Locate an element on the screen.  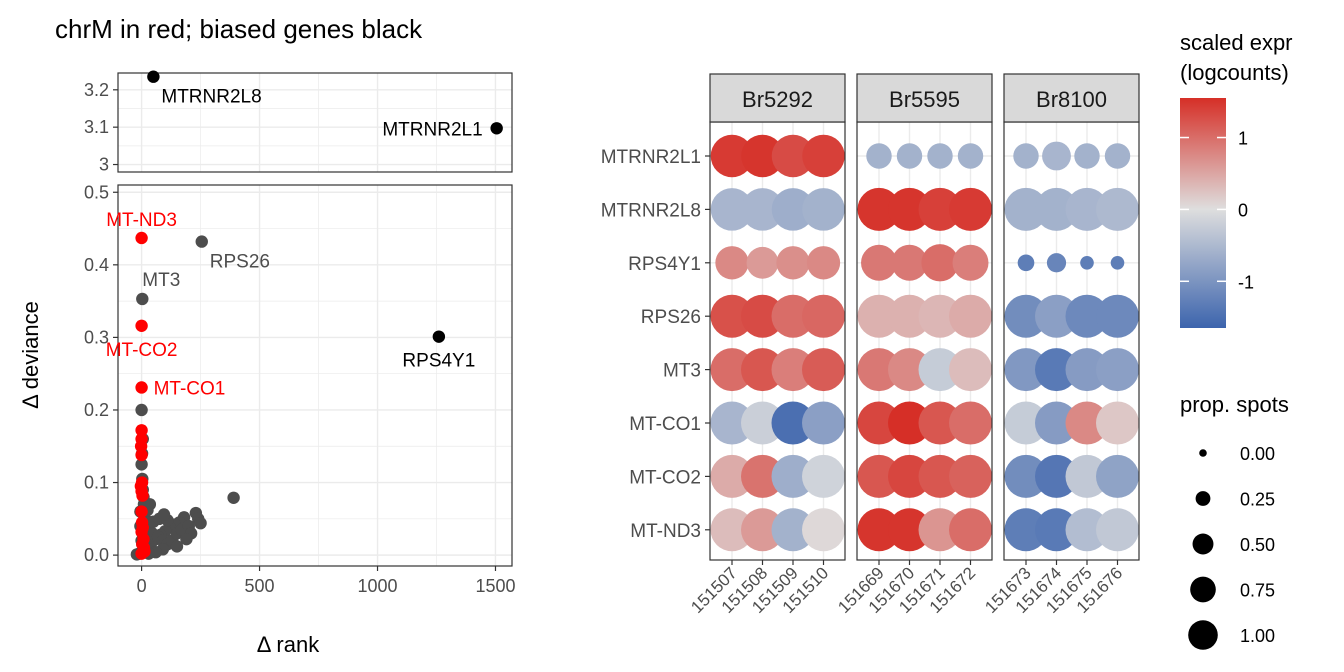
gene-label: MT3 is located at coordinates (682, 371).